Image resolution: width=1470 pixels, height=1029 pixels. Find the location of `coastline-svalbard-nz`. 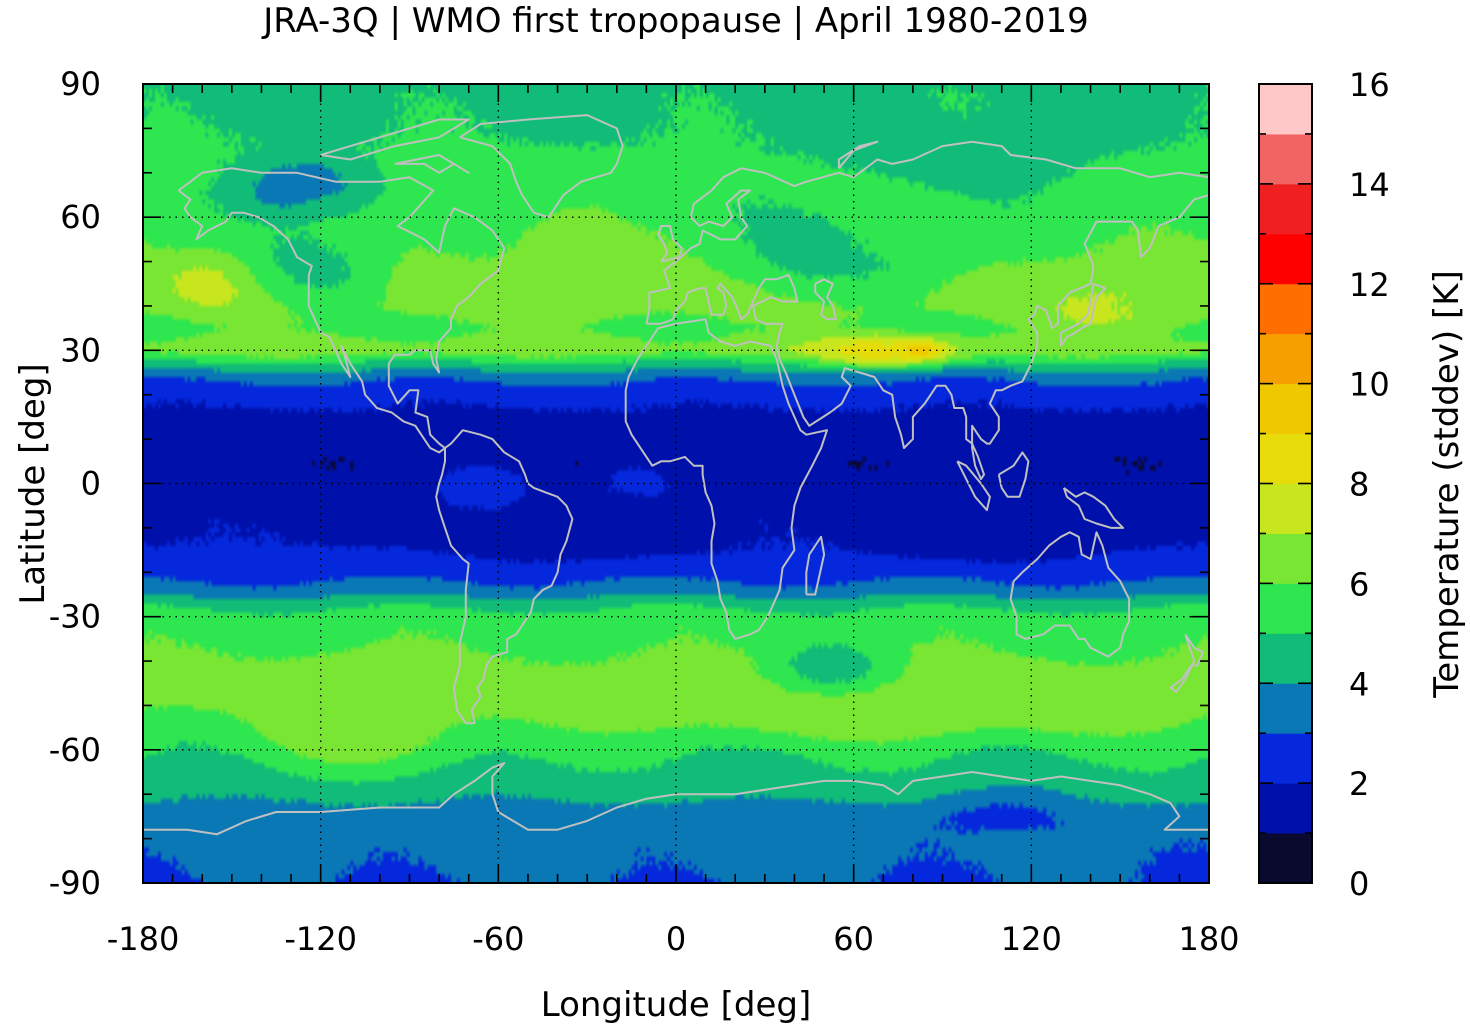

coastline-svalbard-nz is located at coordinates (858, 154).